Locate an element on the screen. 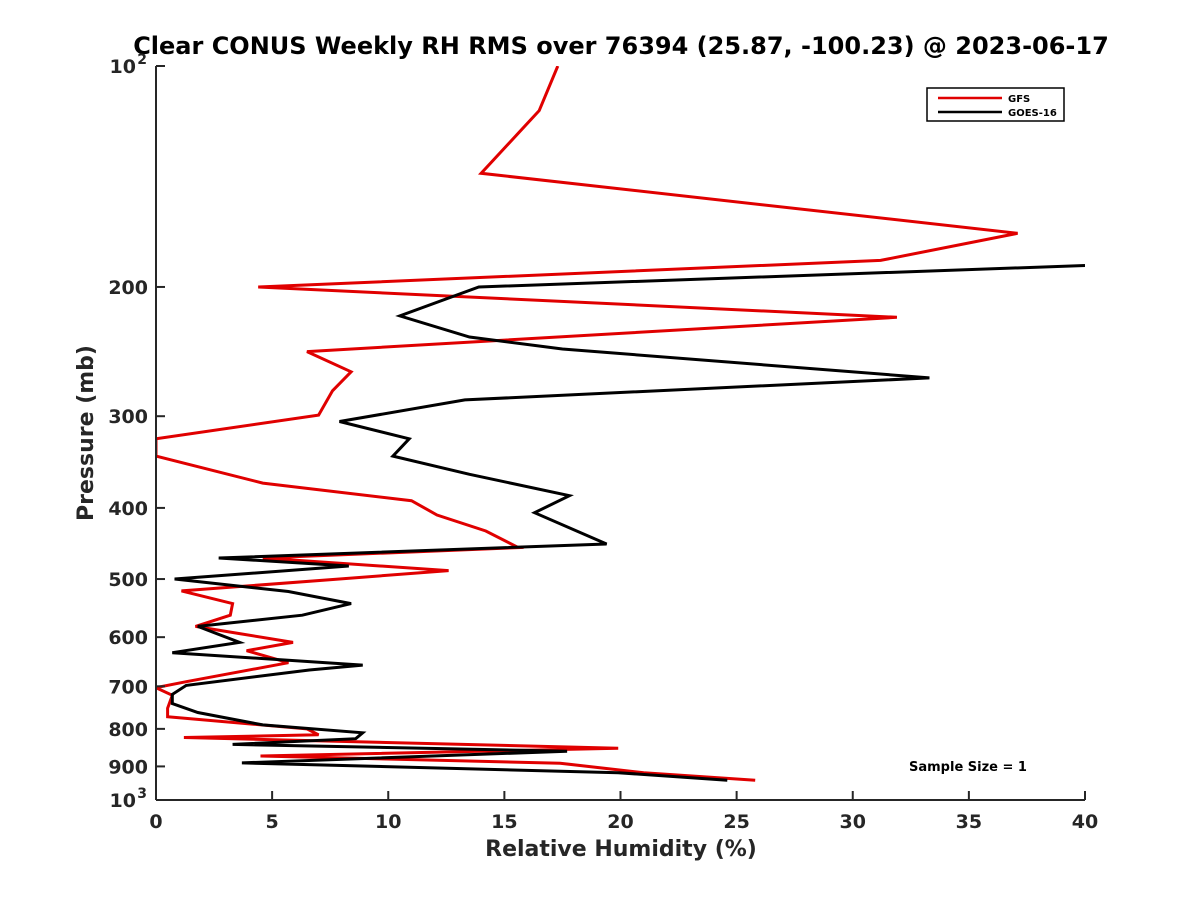  y-tick-label: 200 is located at coordinates (128, 288).